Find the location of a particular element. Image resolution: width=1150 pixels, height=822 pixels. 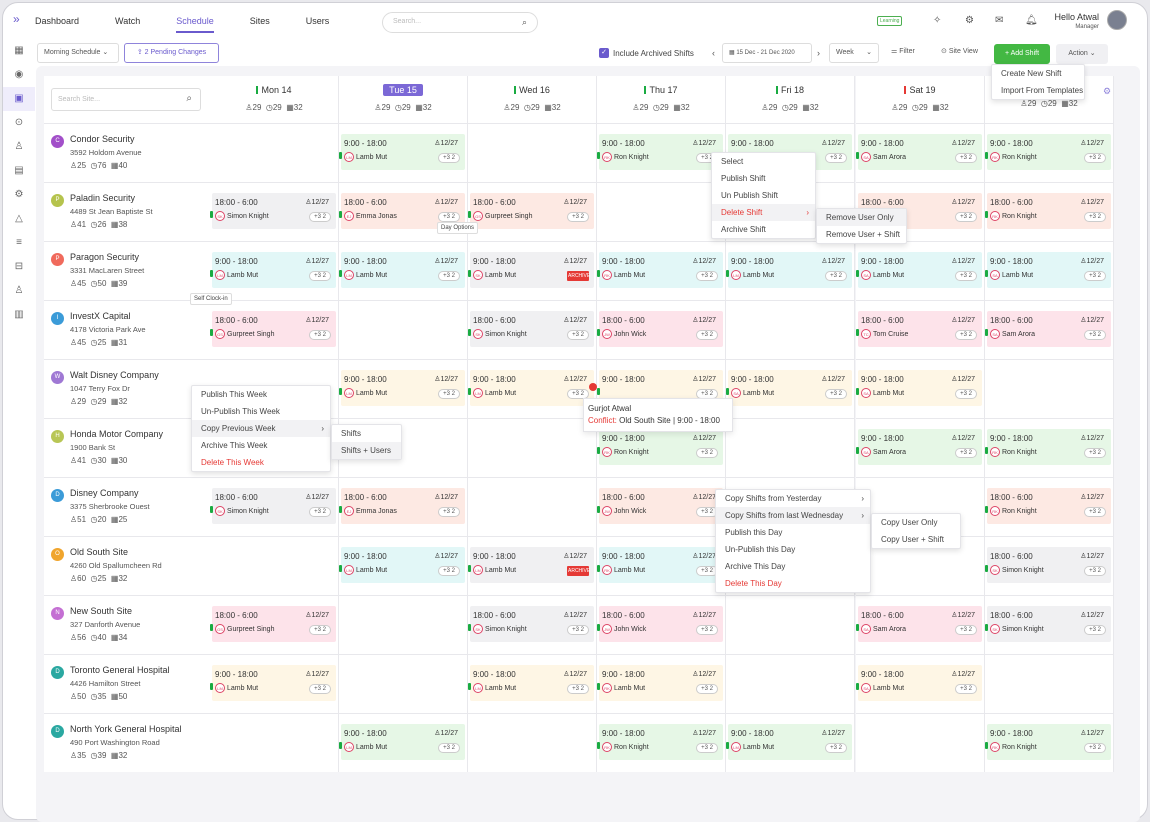

prev-week-icon: ‹ is located at coordinates (713, 53).